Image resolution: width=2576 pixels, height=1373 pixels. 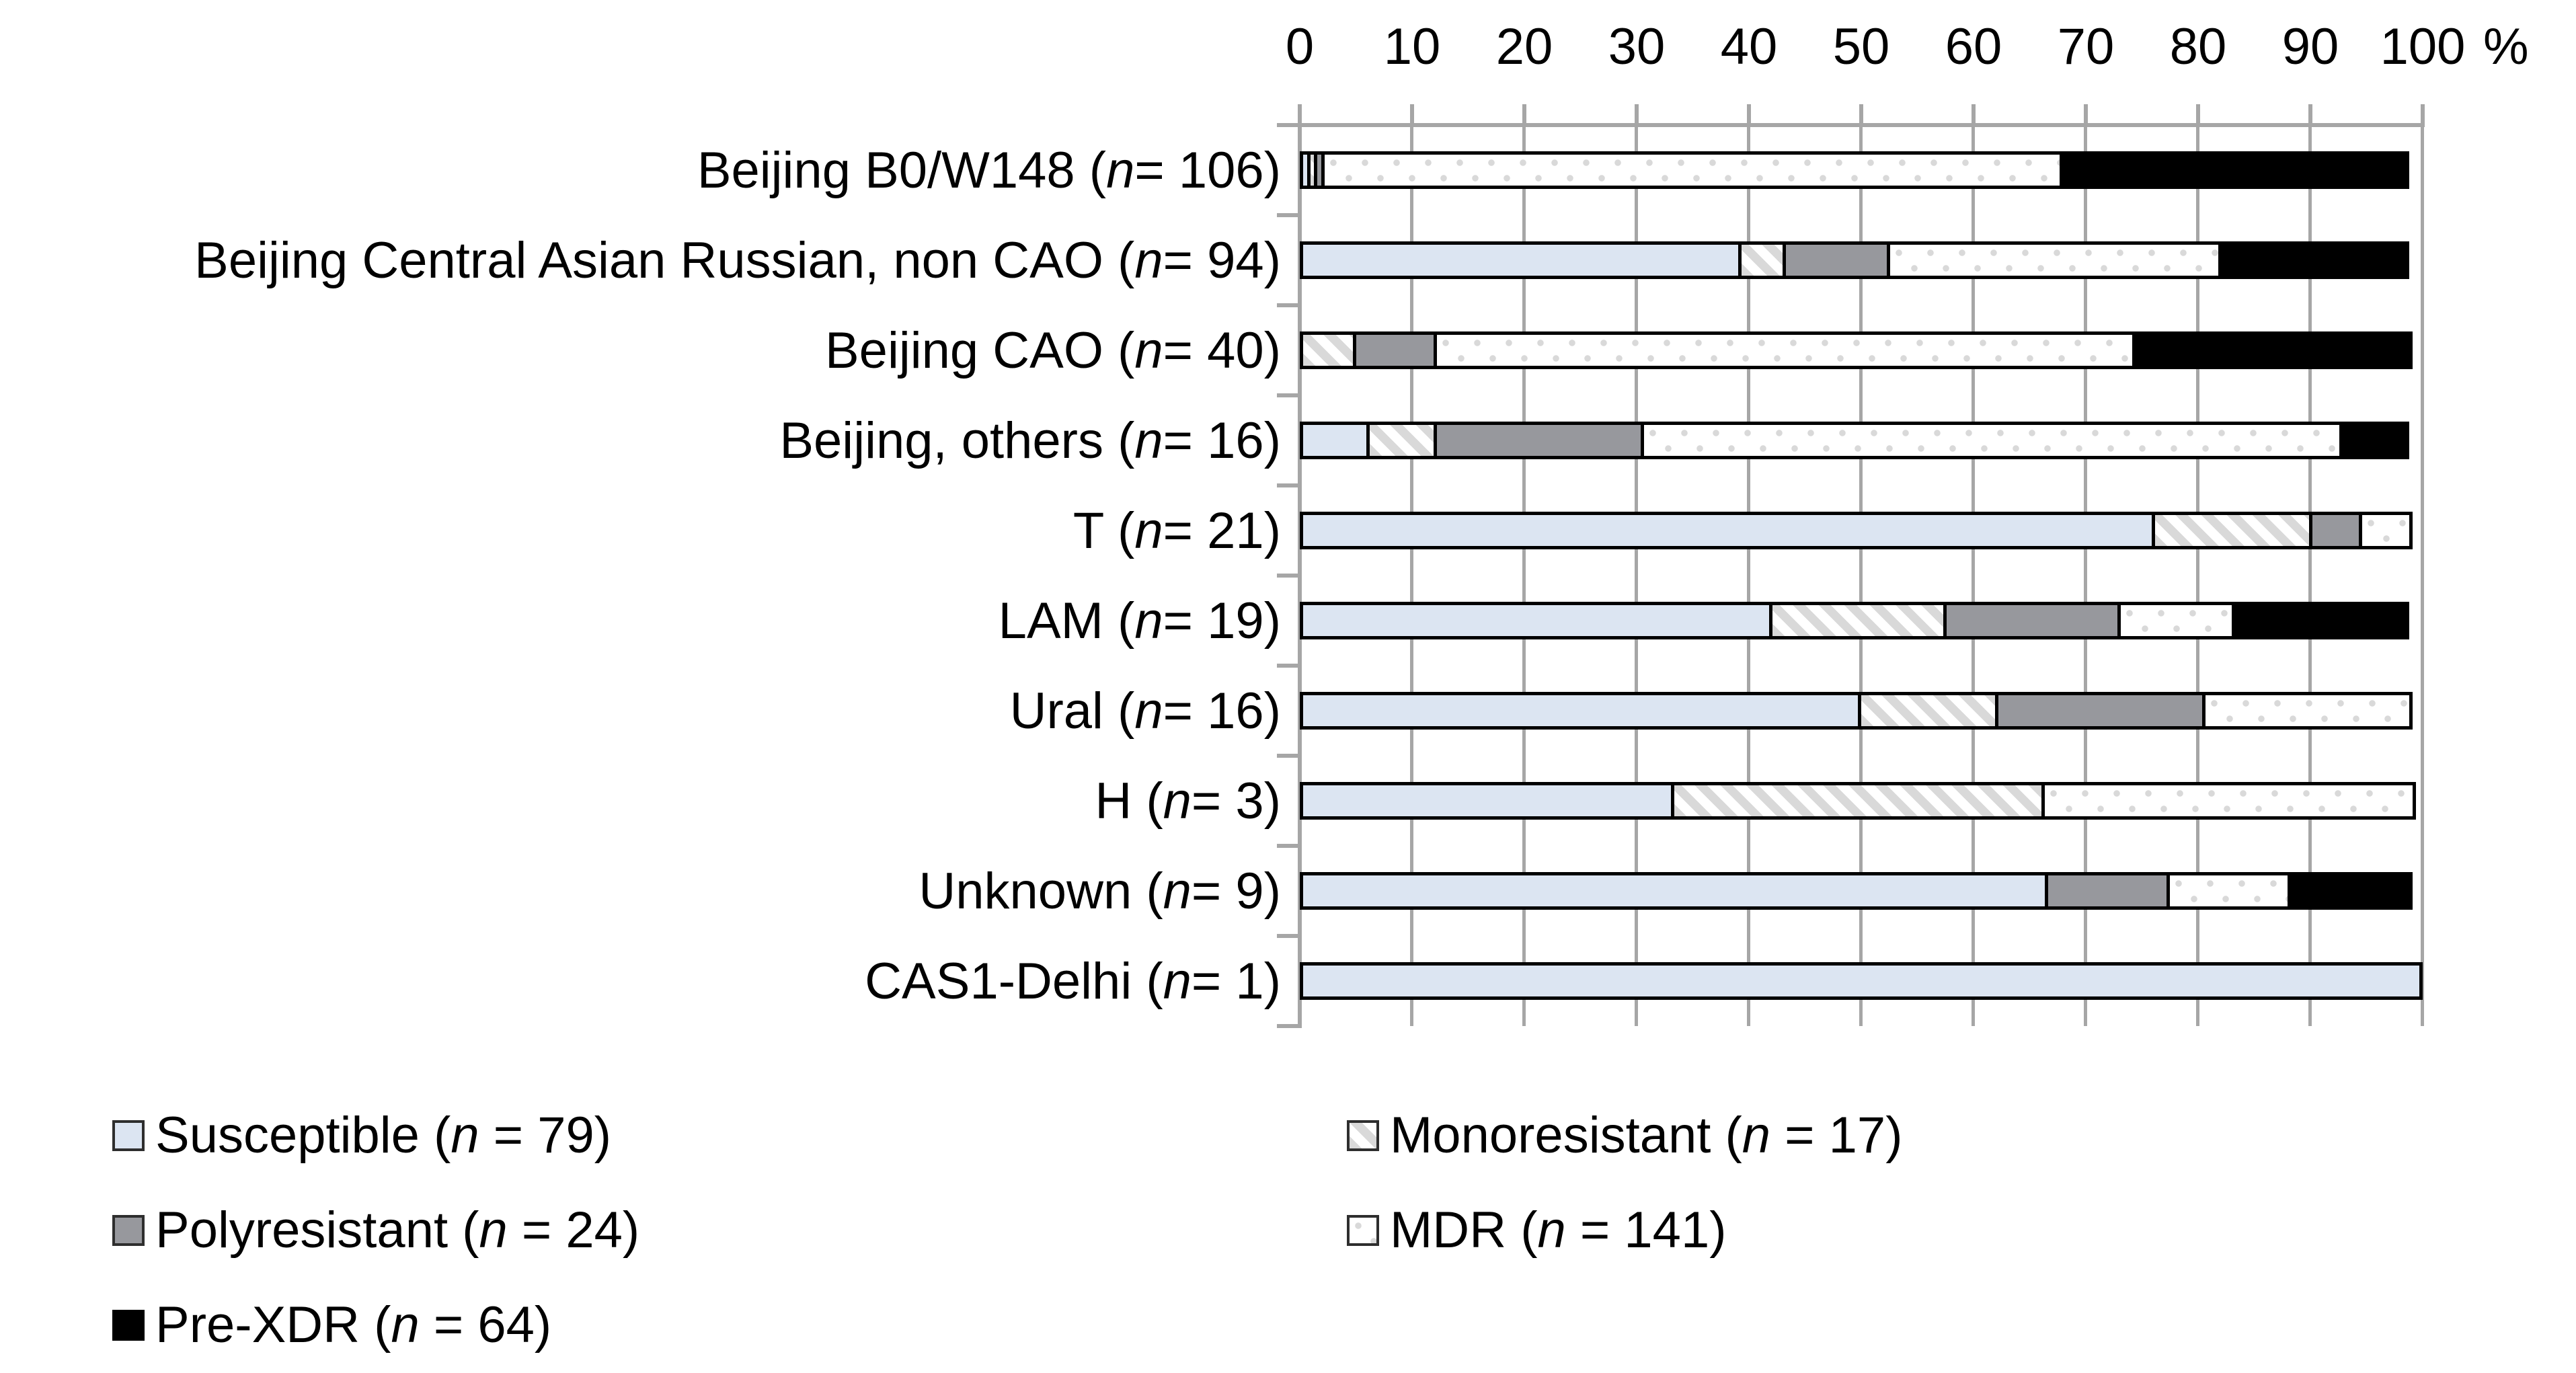 What do you see at coordinates (129, 1230) in the screenshot?
I see `legend-swatch-polyresistant` at bounding box center [129, 1230].